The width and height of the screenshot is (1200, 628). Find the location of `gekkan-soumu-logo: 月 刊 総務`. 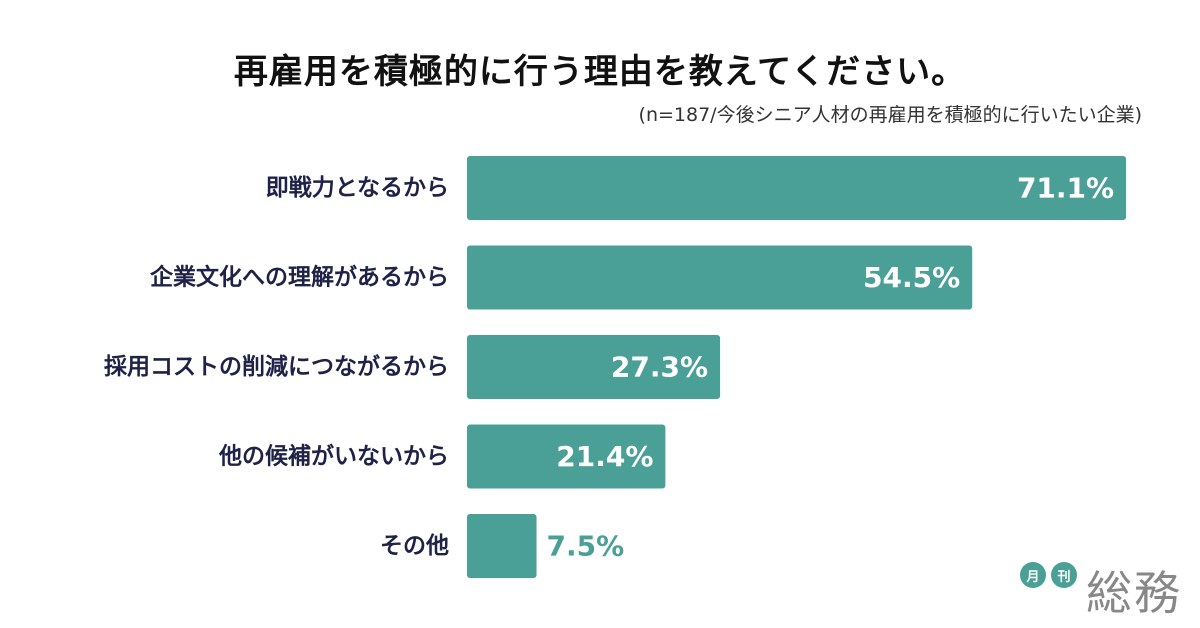

gekkan-soumu-logo: 月 刊 総務 is located at coordinates (1101, 586).